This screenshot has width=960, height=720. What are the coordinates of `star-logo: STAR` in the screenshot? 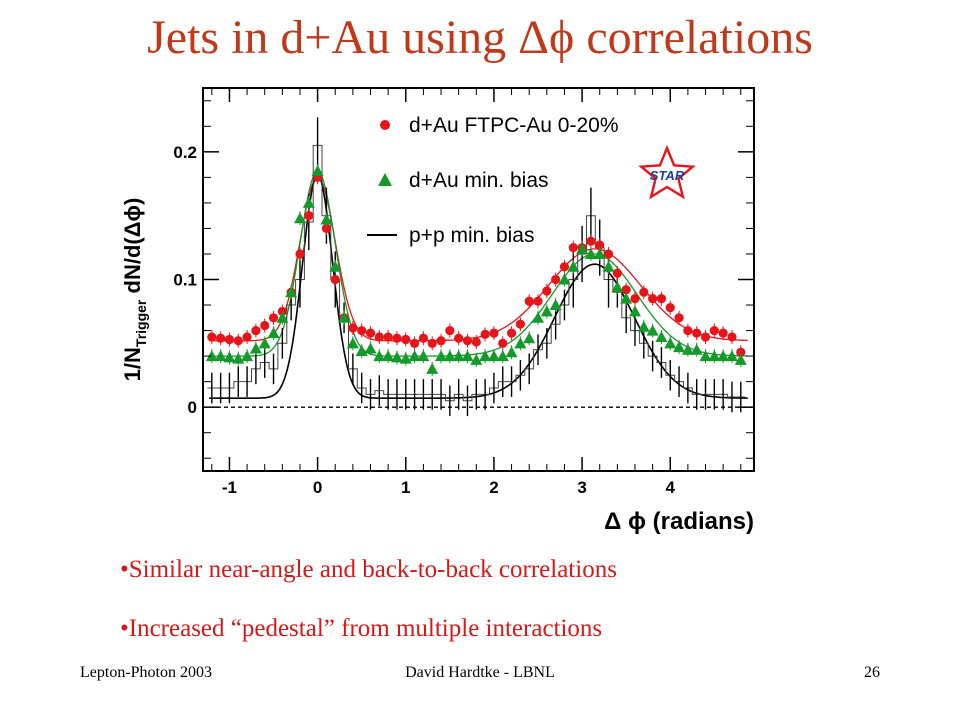 It's located at (667, 172).